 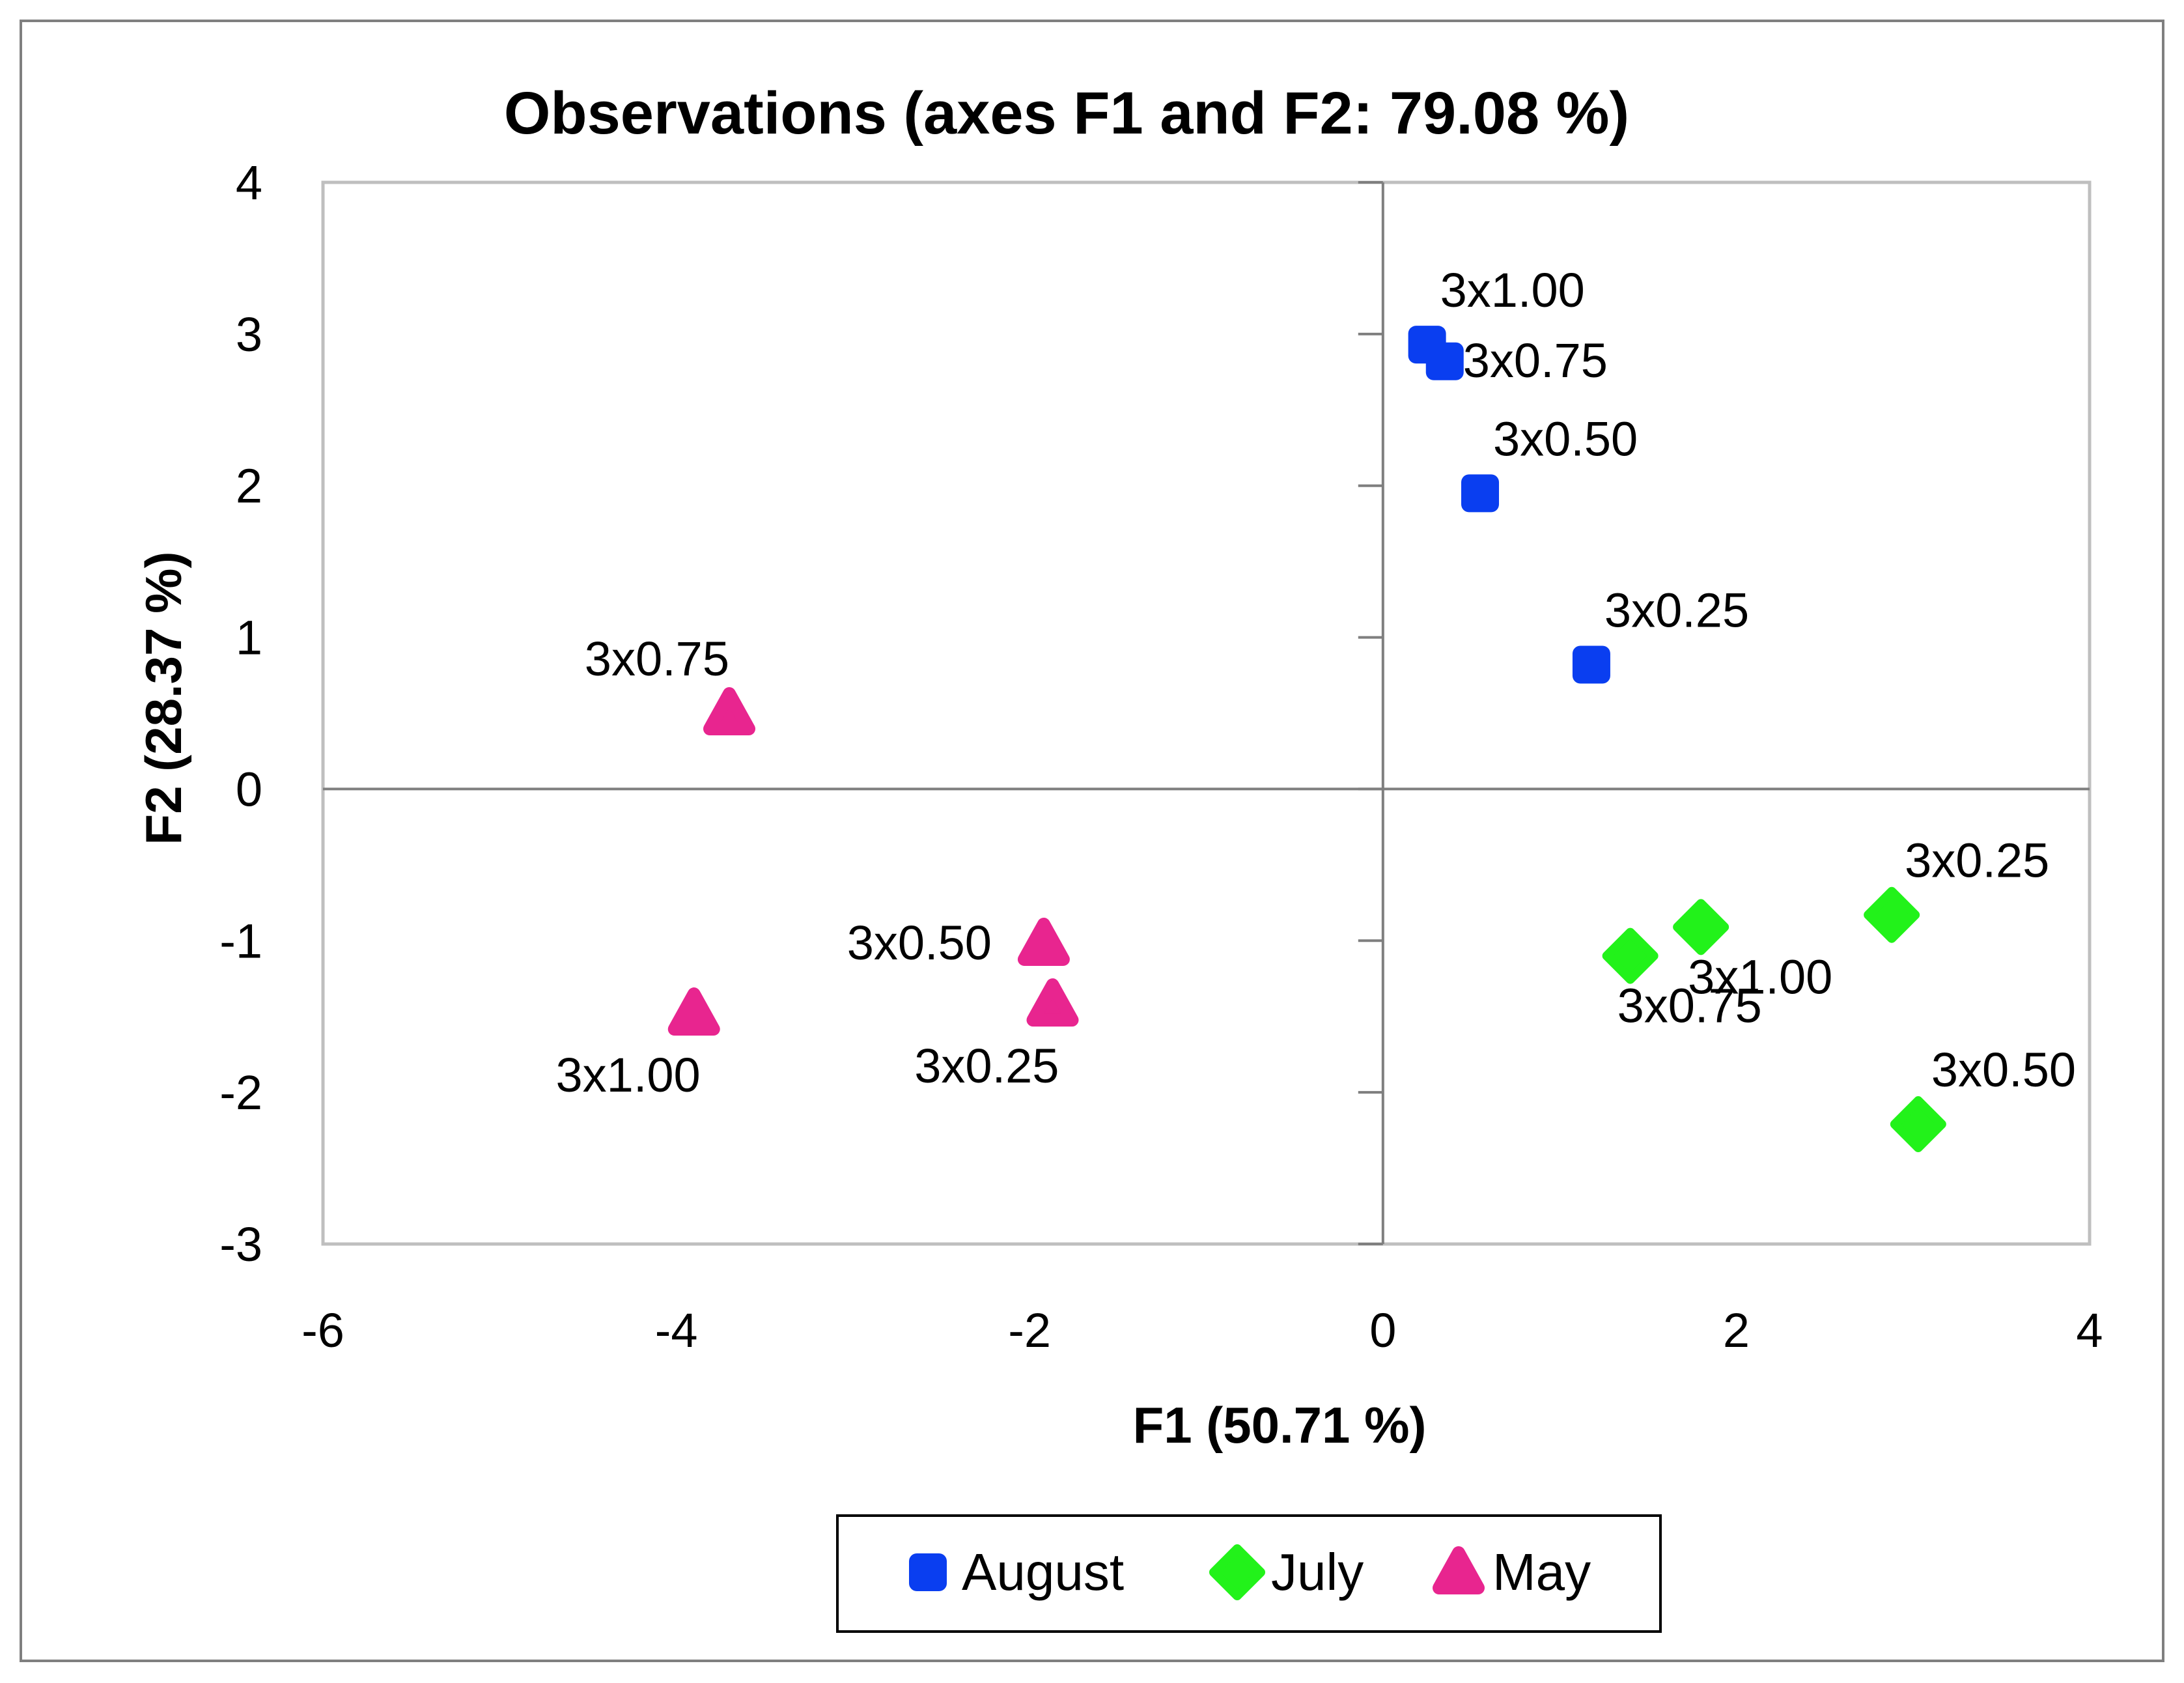 What do you see at coordinates (241, 713) in the screenshot?
I see `y-tick-labels: -3 -2 -1 0 1 2 3 4` at bounding box center [241, 713].